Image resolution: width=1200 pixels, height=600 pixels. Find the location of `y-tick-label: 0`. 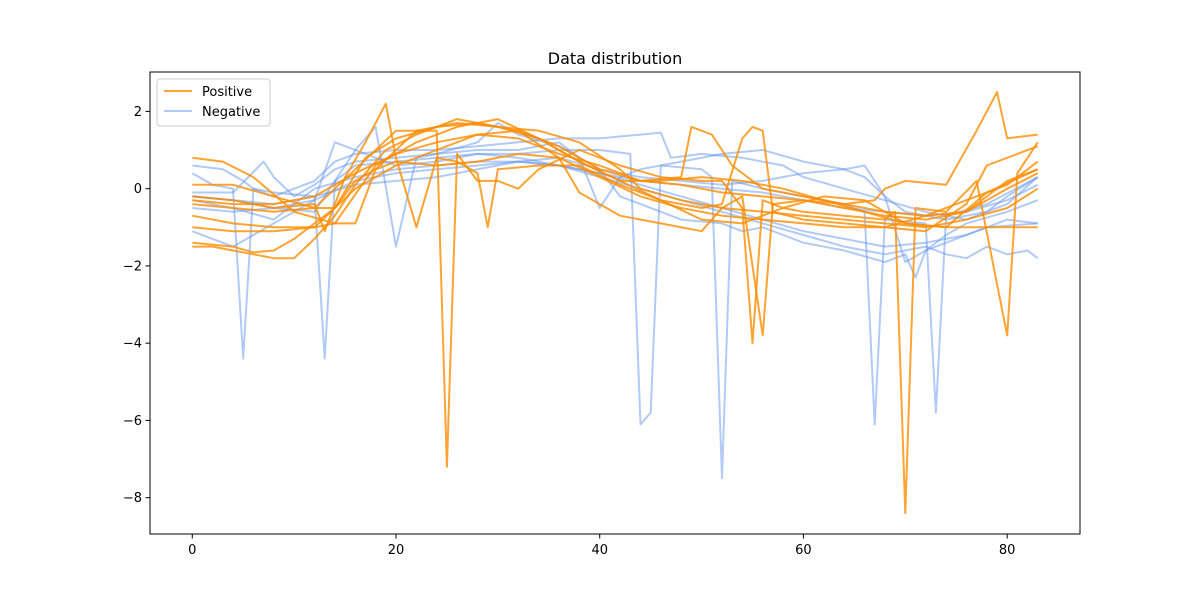

y-tick-label: 0 is located at coordinates (138, 189).